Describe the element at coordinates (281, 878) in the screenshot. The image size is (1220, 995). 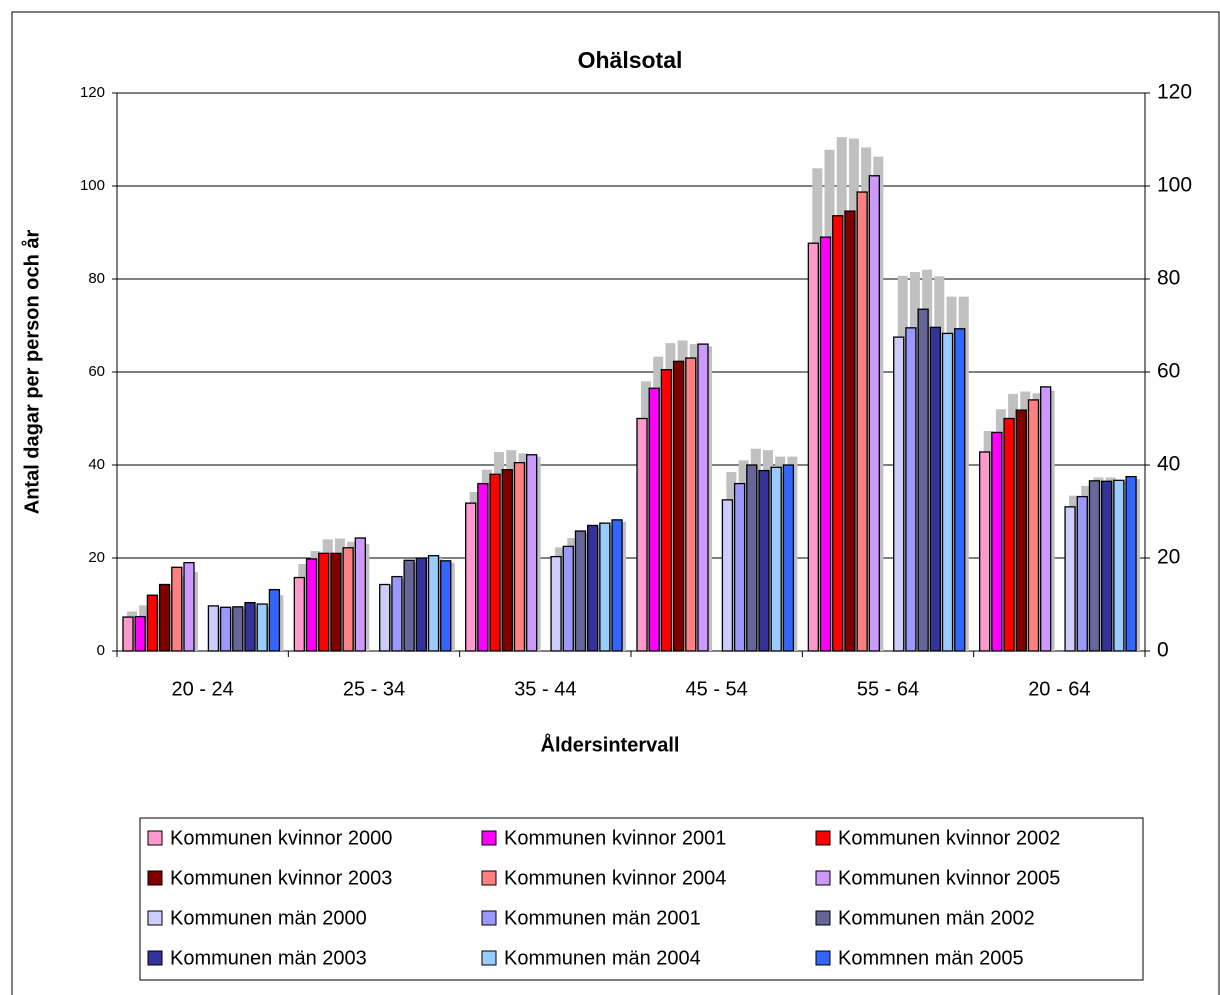
I see `legend-label: Kommunen kvinnor 2003` at that location.